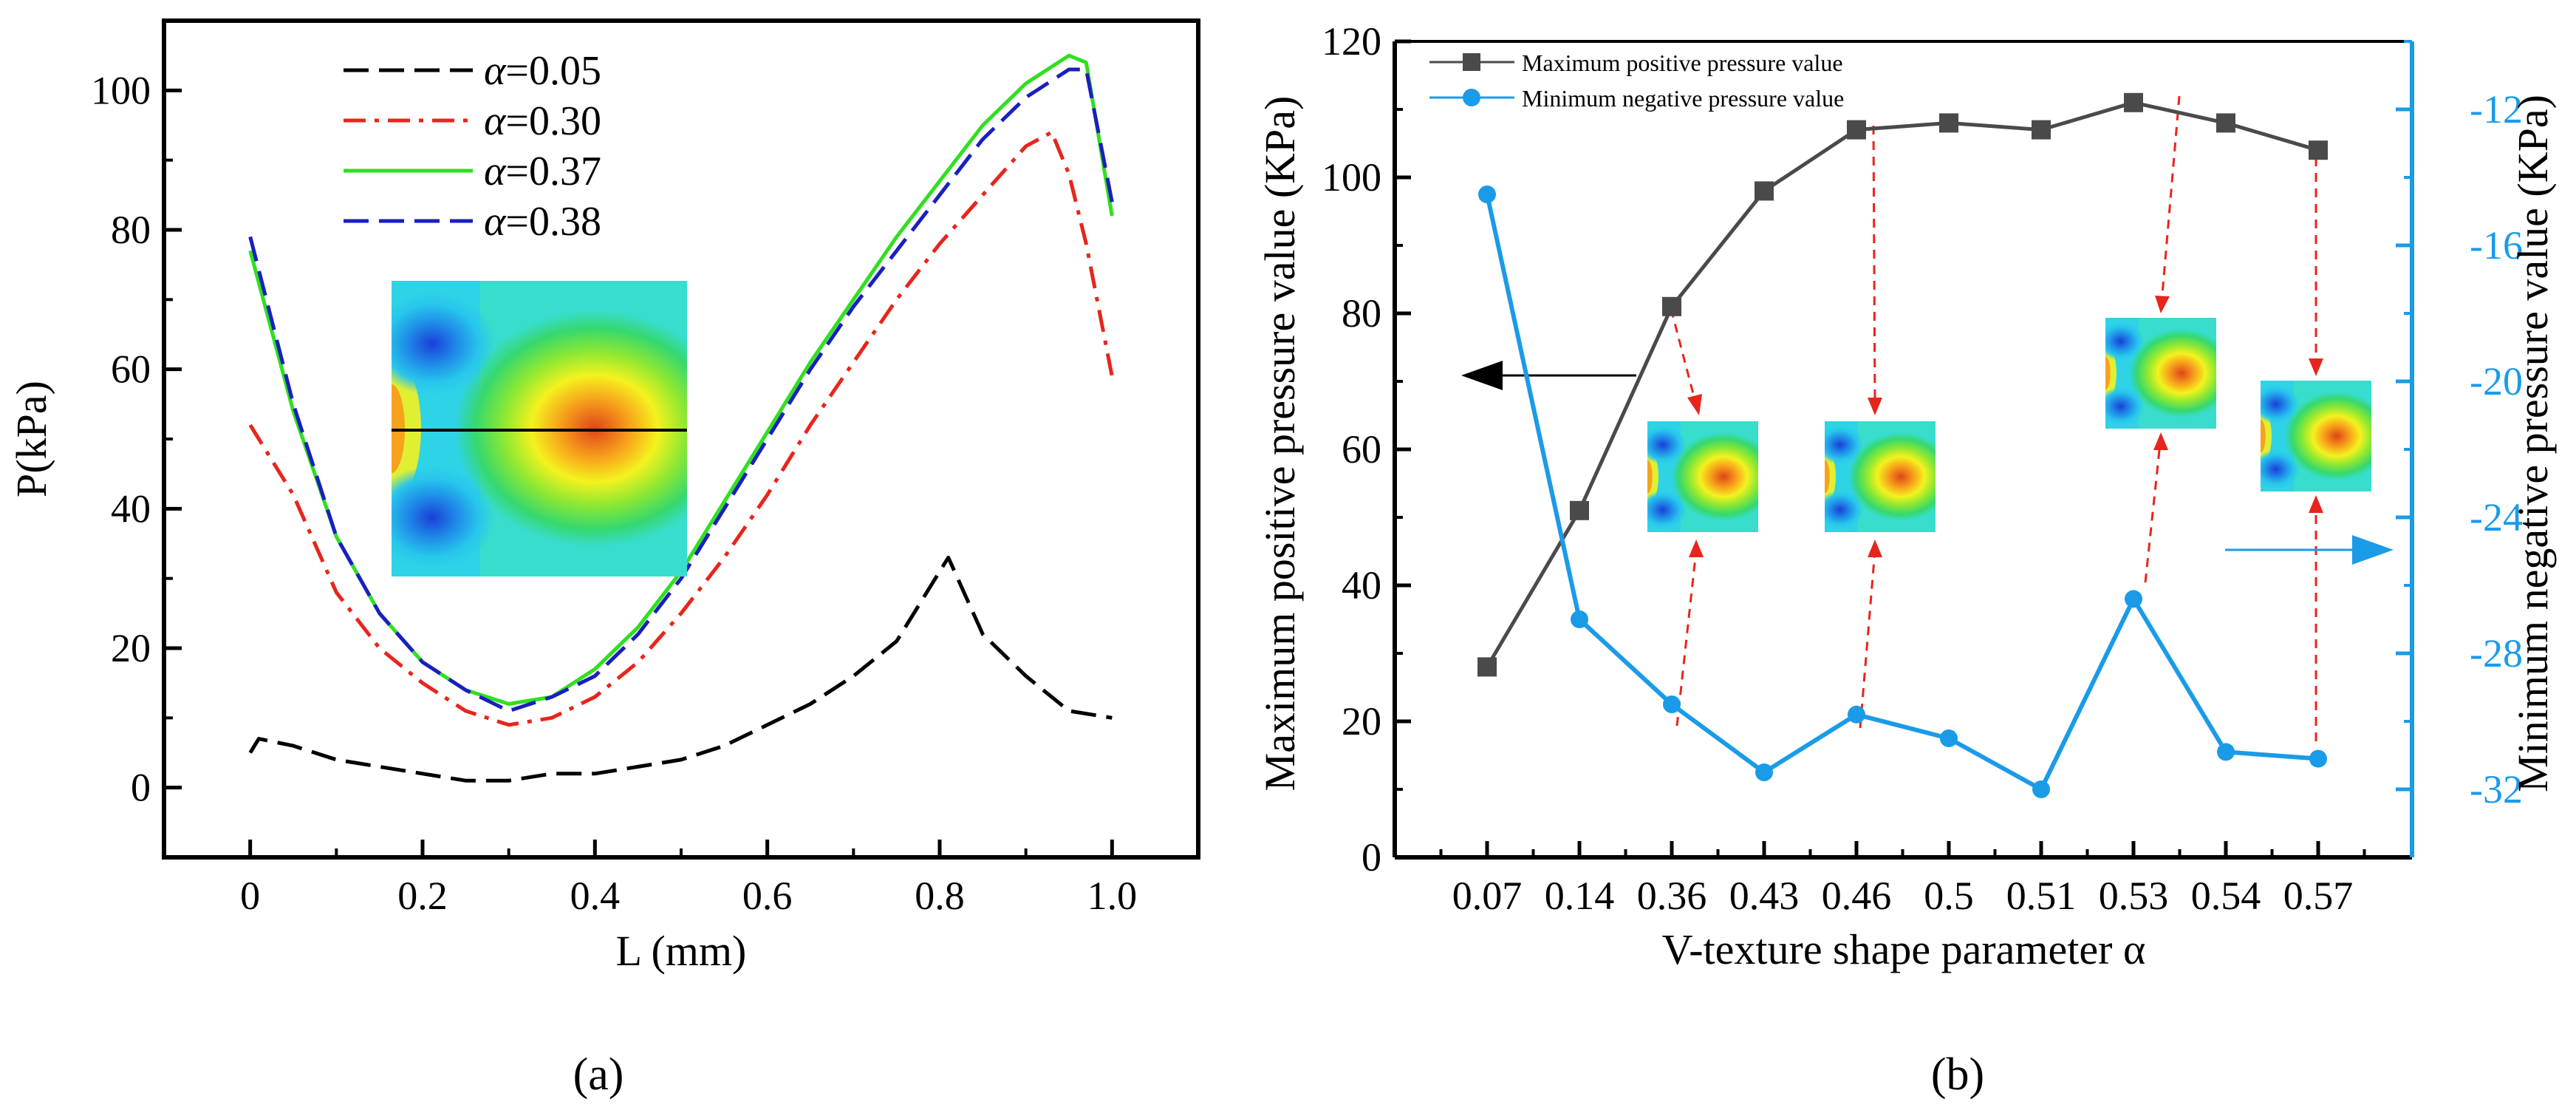  I want to click on legend-entry-label: α=0.37, so click(542, 172).